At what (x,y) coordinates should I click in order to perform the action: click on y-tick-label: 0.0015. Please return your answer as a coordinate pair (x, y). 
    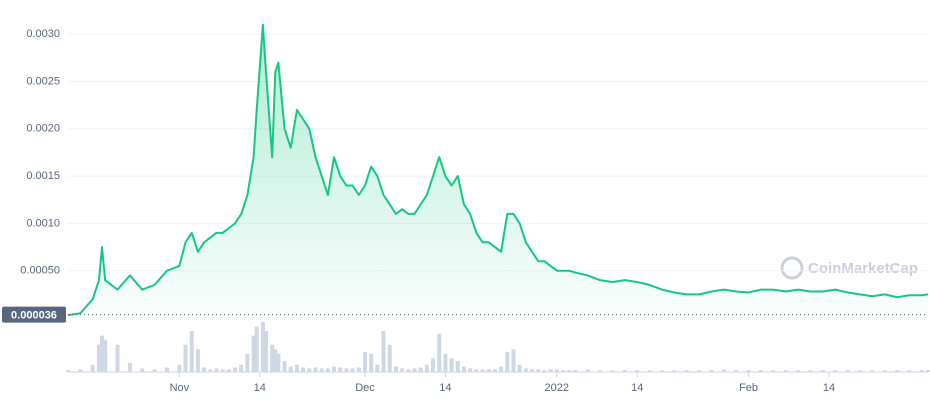
    Looking at the image, I should click on (43, 176).